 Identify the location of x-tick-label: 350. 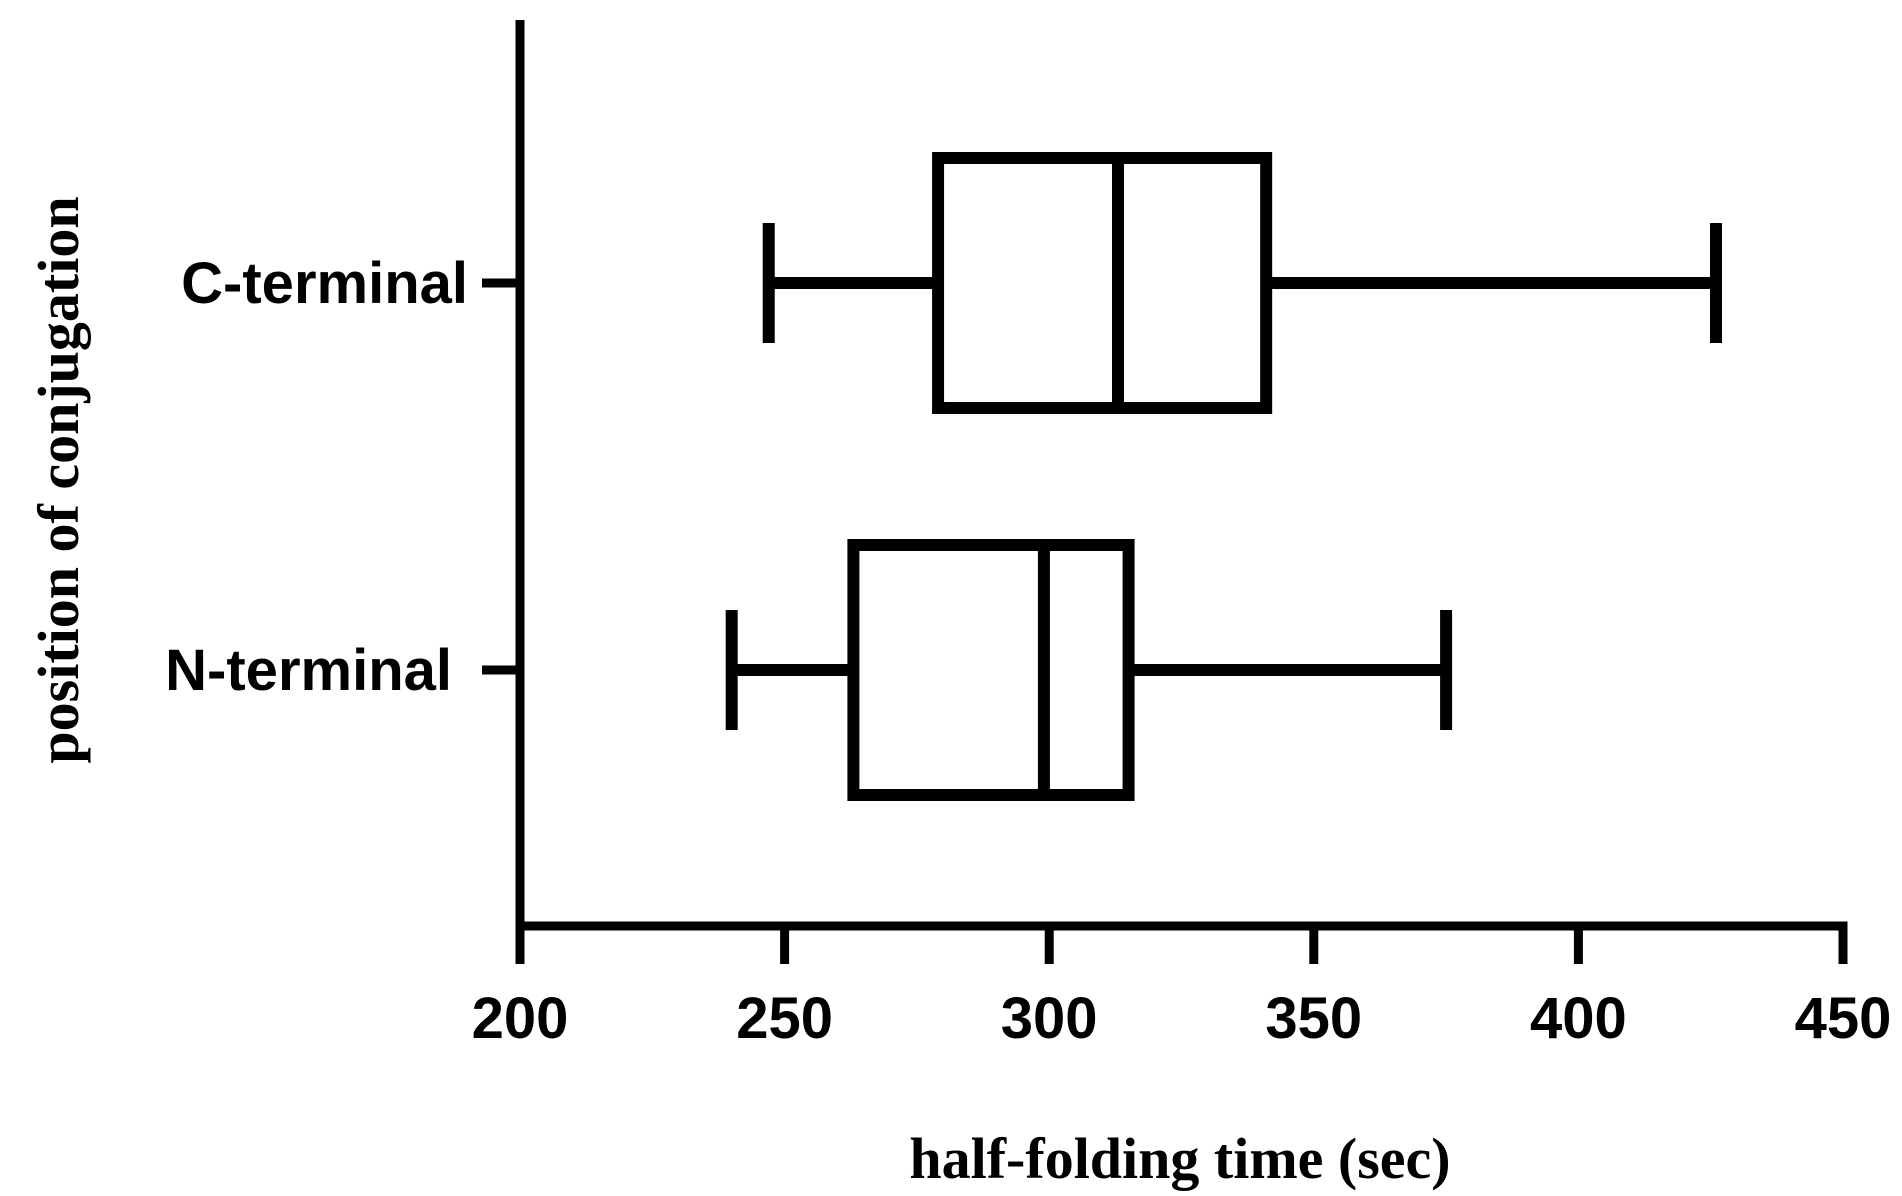
(1313, 1018).